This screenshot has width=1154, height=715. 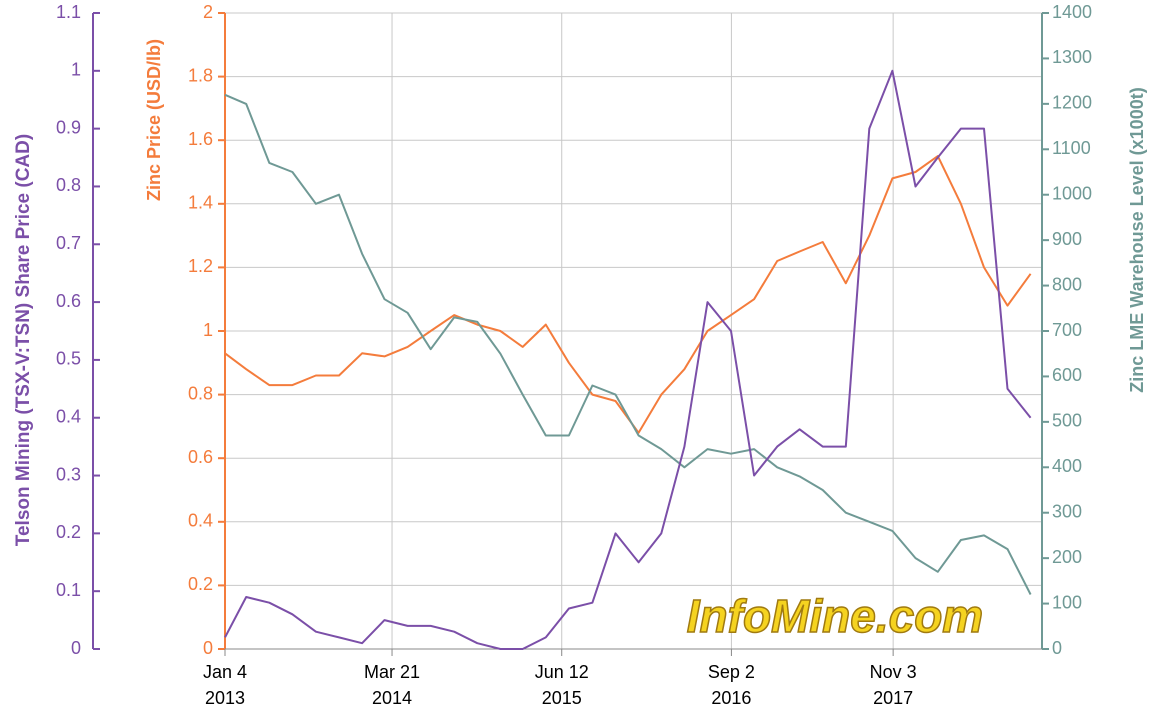 I want to click on y2-tick-label: 1200, so click(x=1072, y=103).